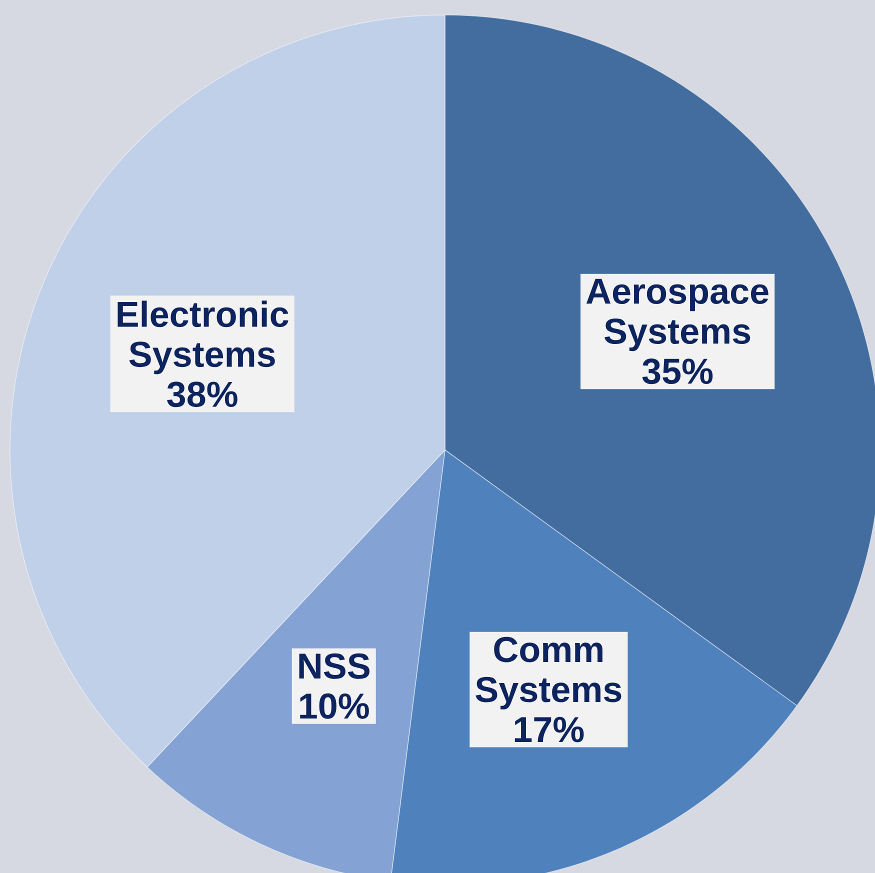  What do you see at coordinates (549, 729) in the screenshot?
I see `data-label: 17%` at bounding box center [549, 729].